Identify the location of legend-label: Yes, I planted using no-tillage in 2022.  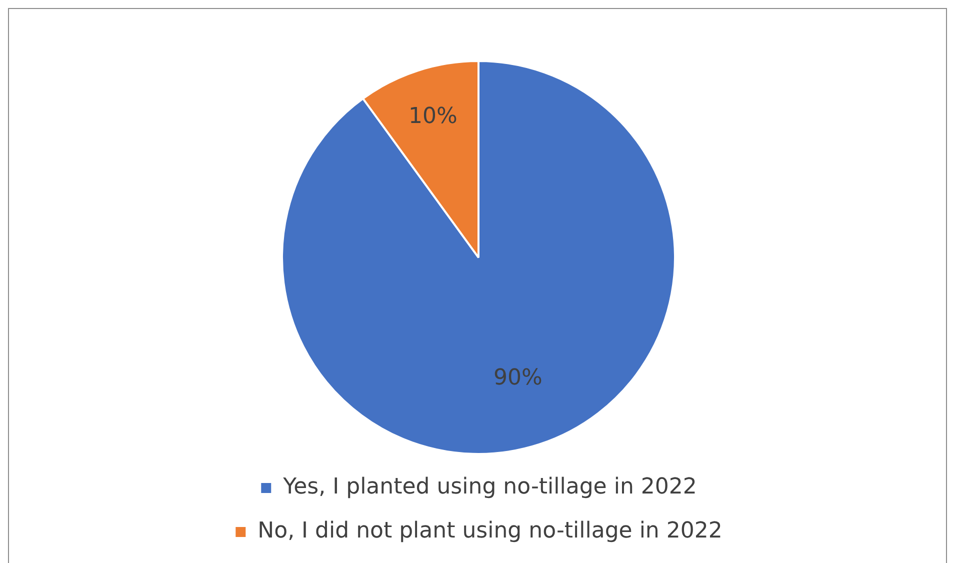
(489, 487).